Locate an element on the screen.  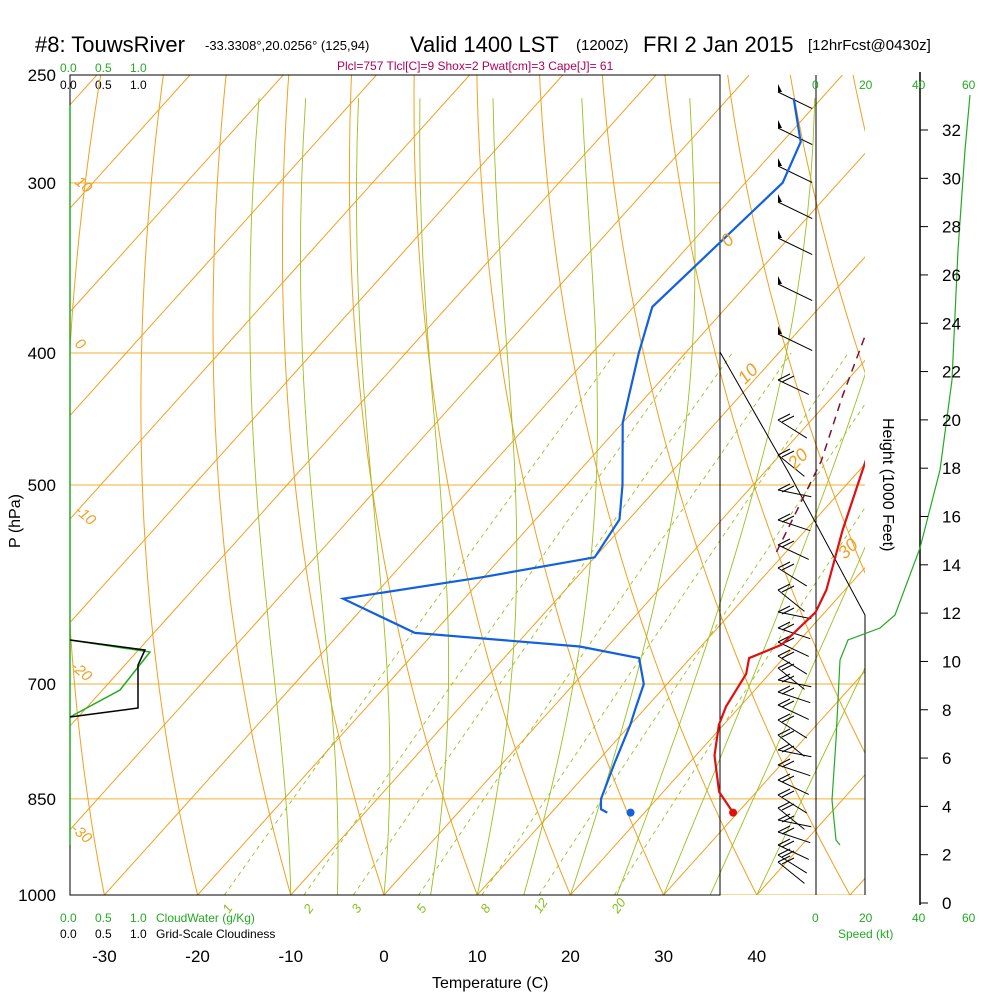
surface-dewpoint-point is located at coordinates (630, 812).